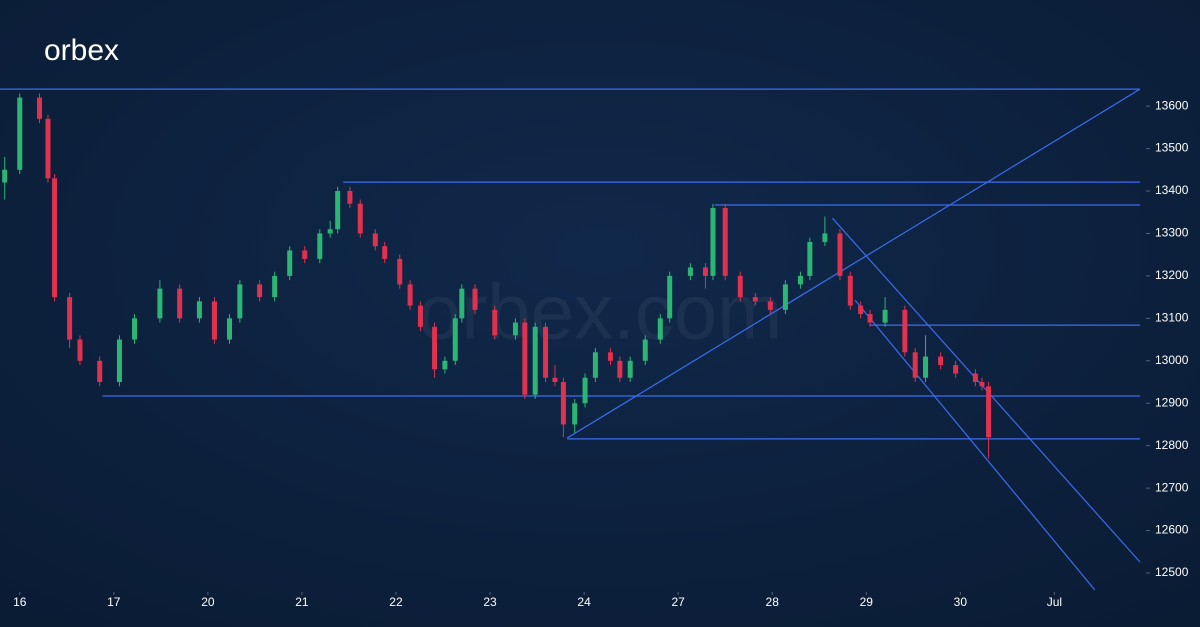 This screenshot has height=627, width=1200. What do you see at coordinates (114, 602) in the screenshot?
I see `x-tick-label: 17` at bounding box center [114, 602].